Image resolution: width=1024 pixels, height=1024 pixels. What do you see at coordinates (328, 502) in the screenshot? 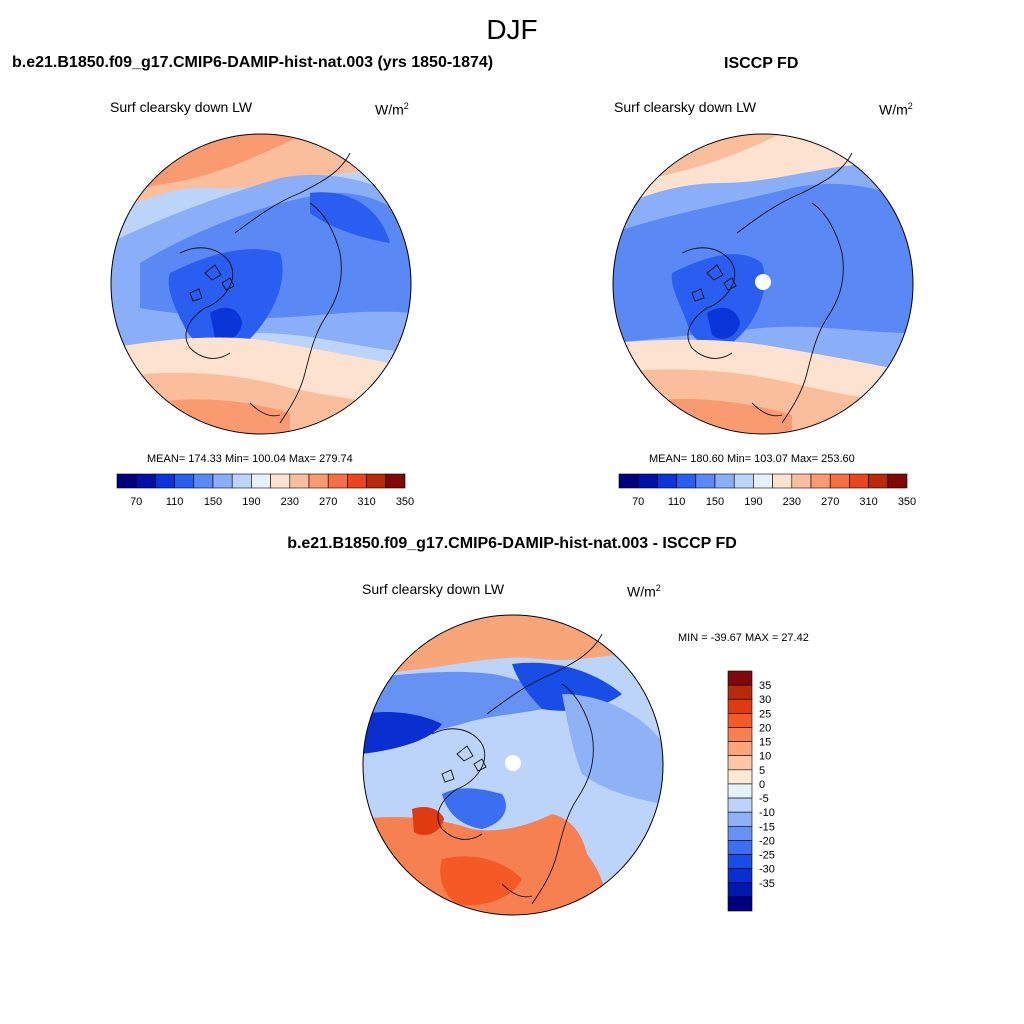
I see `model-colorbar-label: 270` at bounding box center [328, 502].